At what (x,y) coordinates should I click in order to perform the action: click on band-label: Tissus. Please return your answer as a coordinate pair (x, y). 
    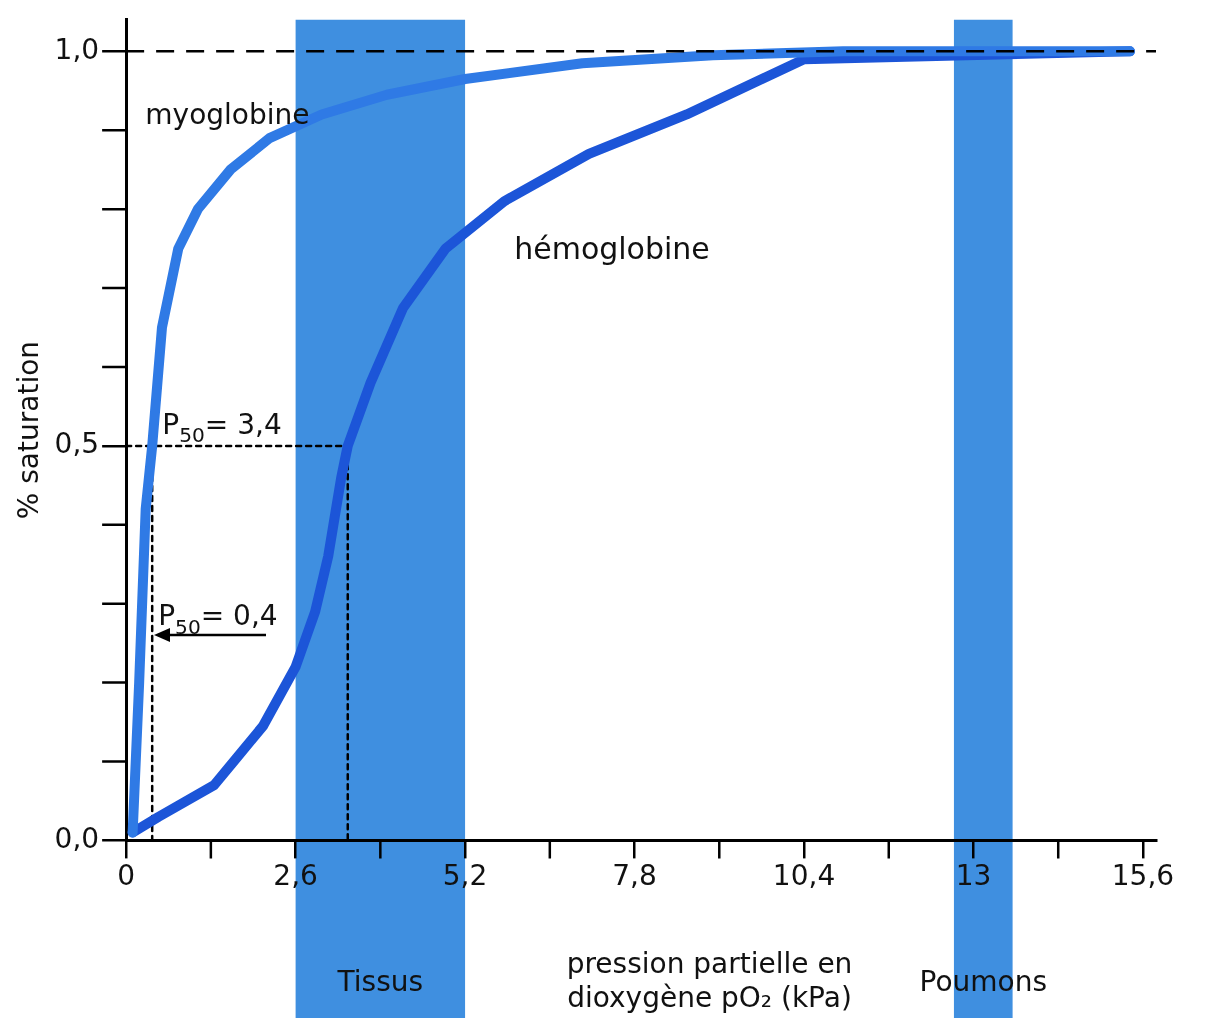
    Looking at the image, I should click on (380, 982).